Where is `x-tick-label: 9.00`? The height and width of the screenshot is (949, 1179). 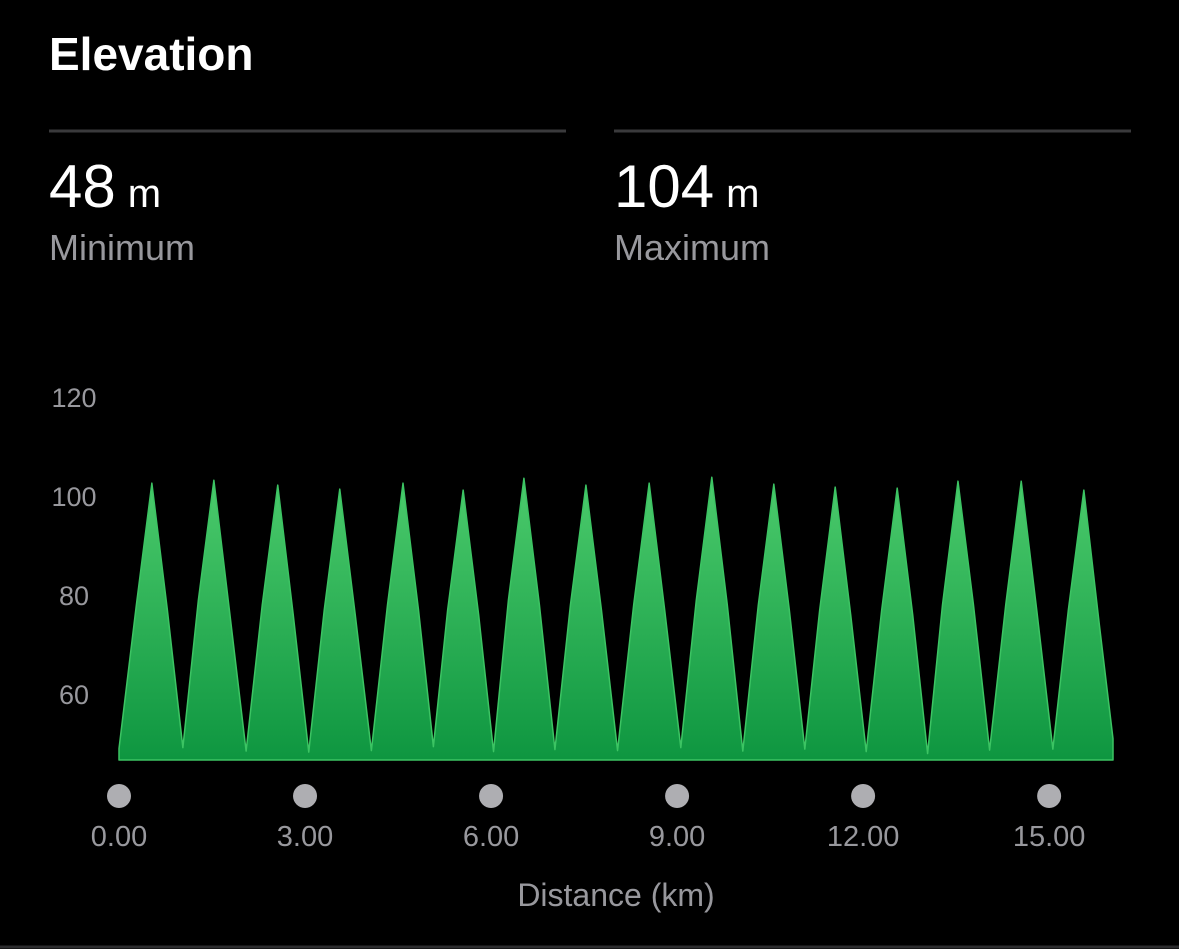 x-tick-label: 9.00 is located at coordinates (677, 837).